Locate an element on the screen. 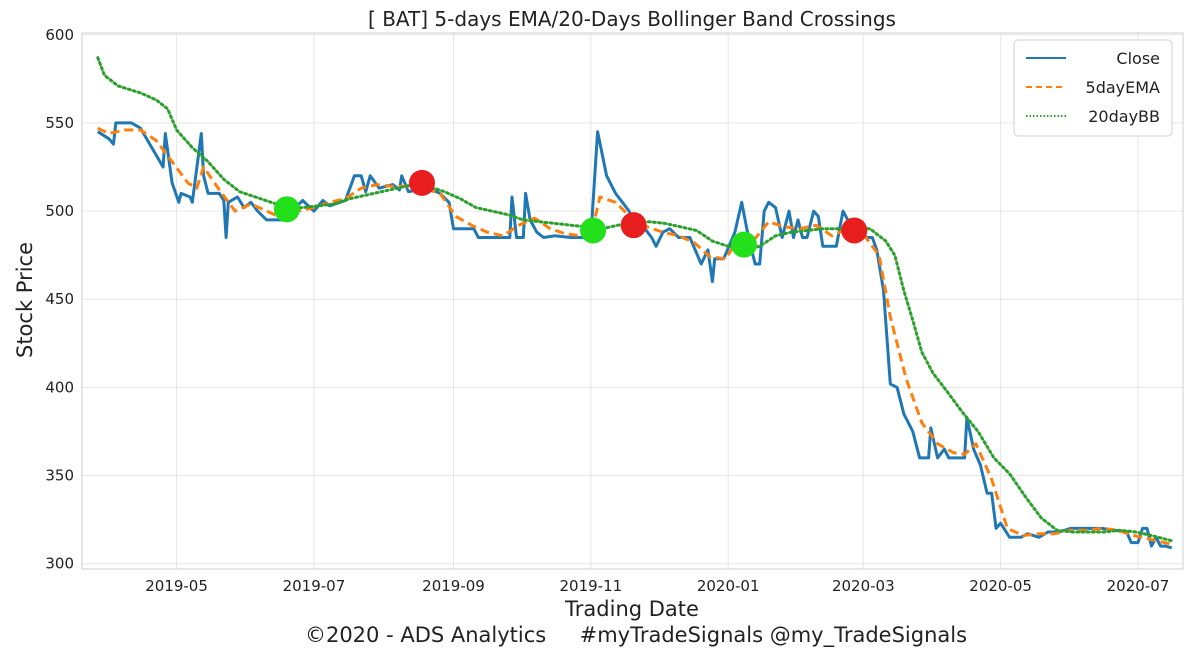 This screenshot has width=1200, height=668. x-tick-label: 2019-11 is located at coordinates (591, 586).